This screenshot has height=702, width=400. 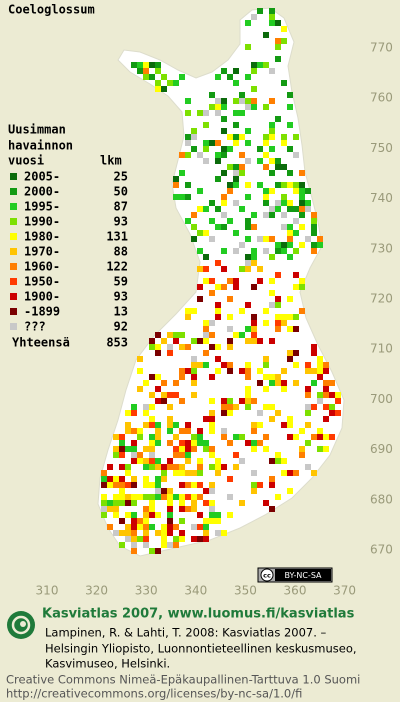 I want to click on legend-heading: havainnon, so click(x=40, y=146).